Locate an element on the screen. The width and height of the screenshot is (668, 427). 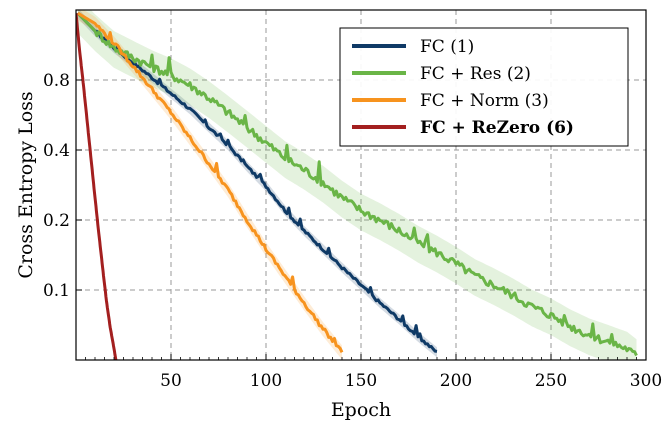
x-tick-label-3: 200 is located at coordinates (456, 381).